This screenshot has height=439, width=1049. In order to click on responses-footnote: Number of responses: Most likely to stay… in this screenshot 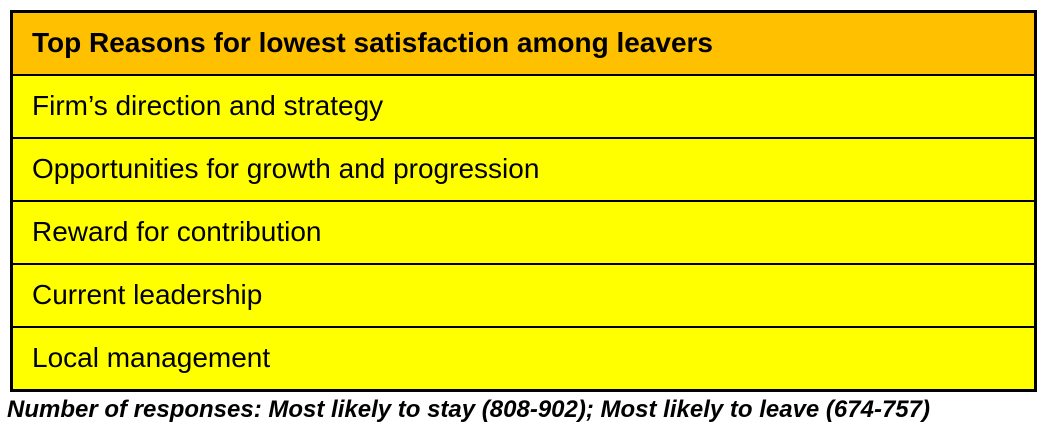, I will do `click(468, 409)`.